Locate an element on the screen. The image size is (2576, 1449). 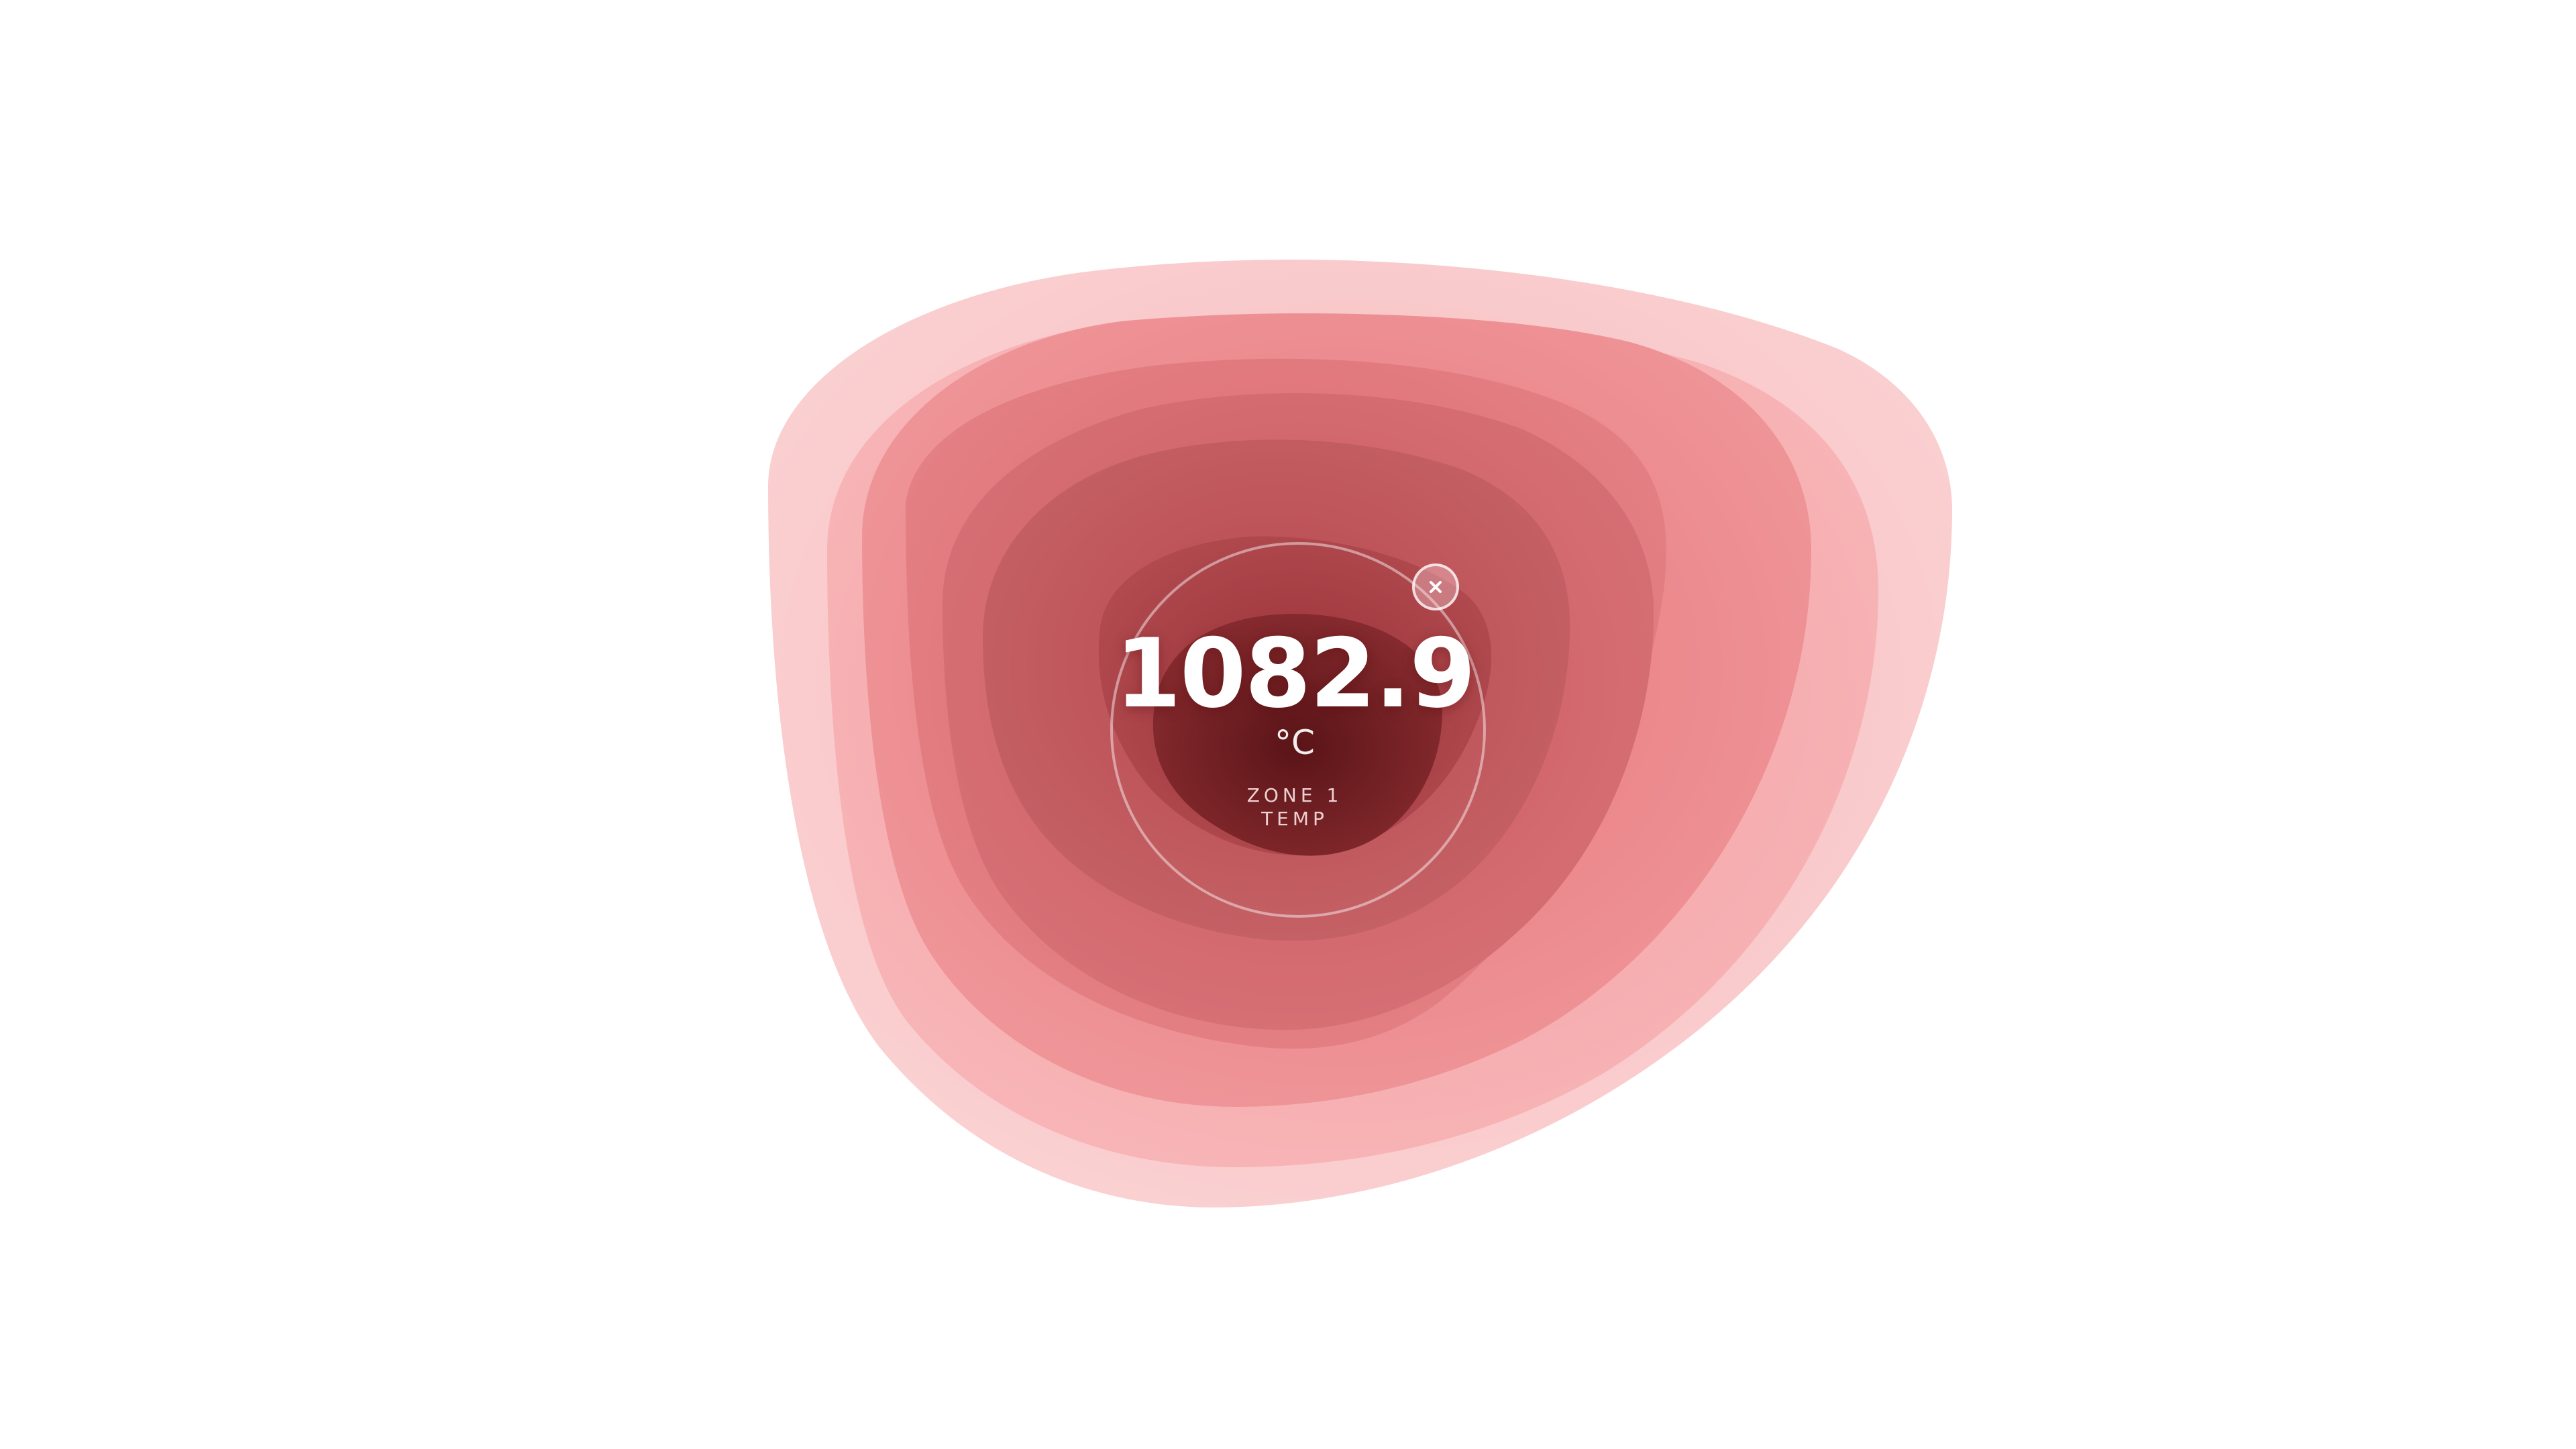
sensor-label-line-2: TEMP is located at coordinates (1294, 819).